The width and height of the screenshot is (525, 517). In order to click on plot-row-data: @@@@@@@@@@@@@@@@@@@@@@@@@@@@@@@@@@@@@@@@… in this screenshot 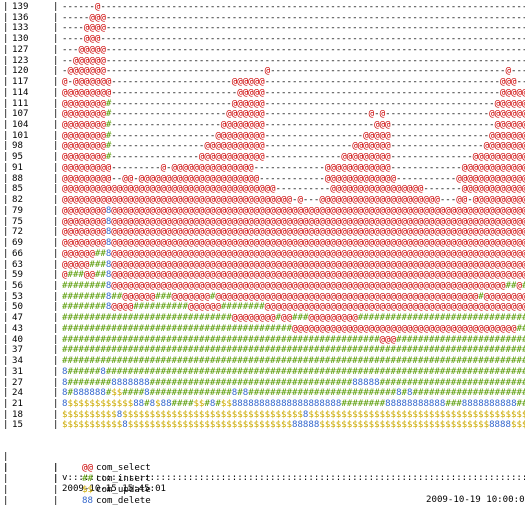, I will do `click(293, 200)`.